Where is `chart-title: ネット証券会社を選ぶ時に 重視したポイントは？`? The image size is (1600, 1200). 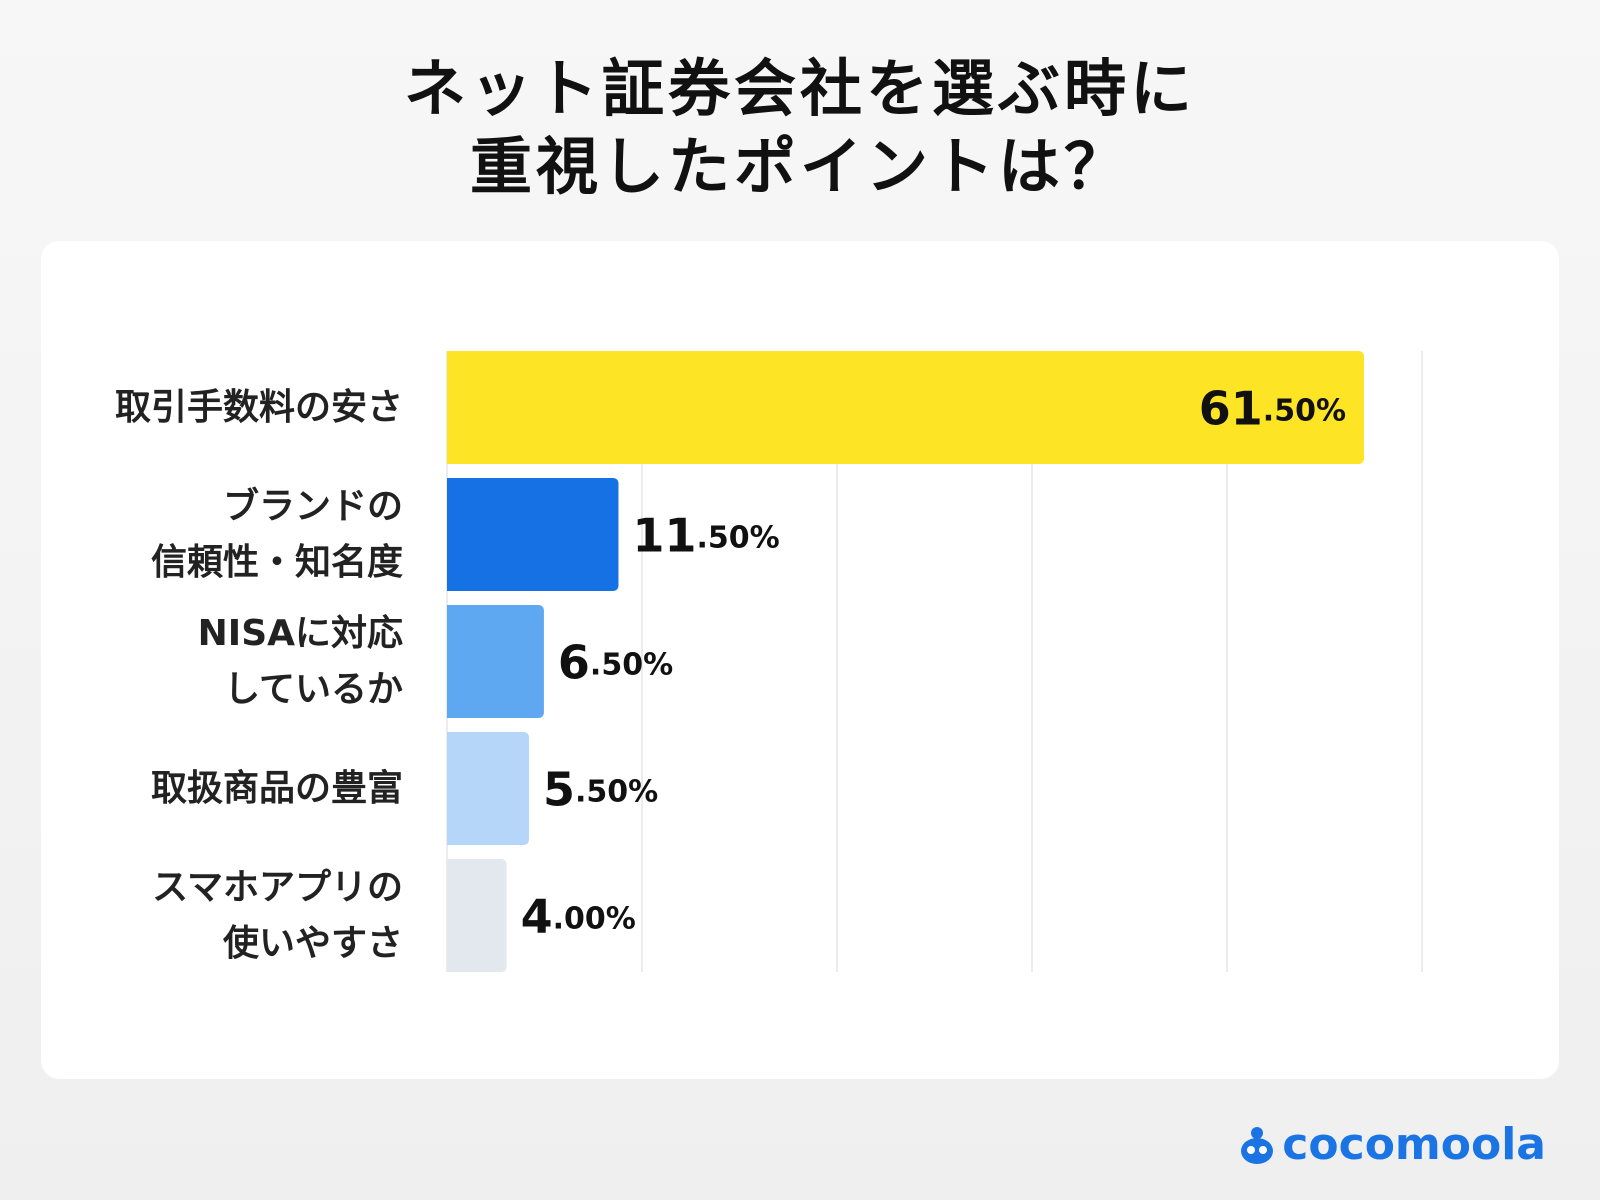 chart-title: ネット証券会社を選ぶ時に 重視したポイントは？ is located at coordinates (799, 127).